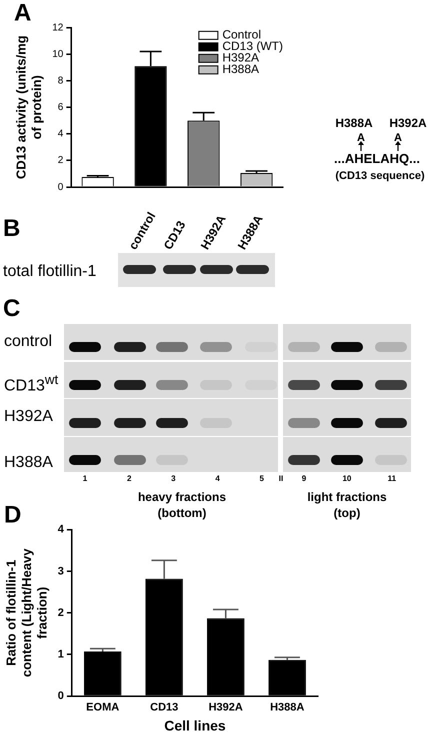 The height and width of the screenshot is (734, 428). What do you see at coordinates (103, 708) in the screenshot?
I see `x-tick-label: EOMA` at bounding box center [103, 708].